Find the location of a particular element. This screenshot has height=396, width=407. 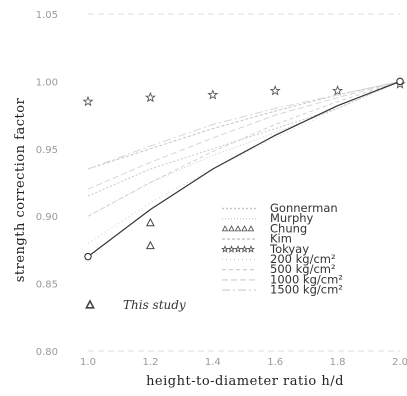

x-tick-label: 1.8 is located at coordinates (338, 362).